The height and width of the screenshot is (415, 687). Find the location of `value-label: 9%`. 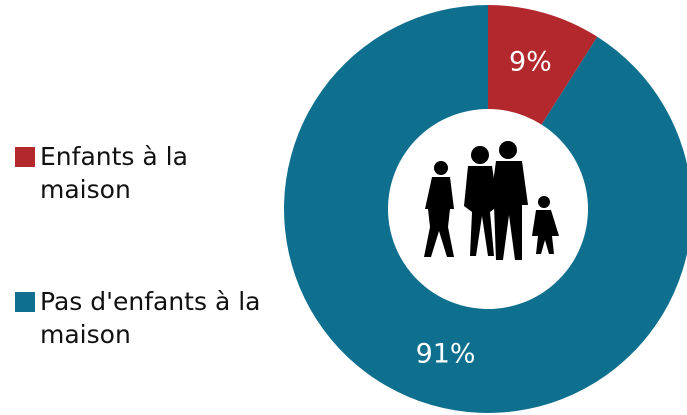

value-label: 9% is located at coordinates (530, 62).